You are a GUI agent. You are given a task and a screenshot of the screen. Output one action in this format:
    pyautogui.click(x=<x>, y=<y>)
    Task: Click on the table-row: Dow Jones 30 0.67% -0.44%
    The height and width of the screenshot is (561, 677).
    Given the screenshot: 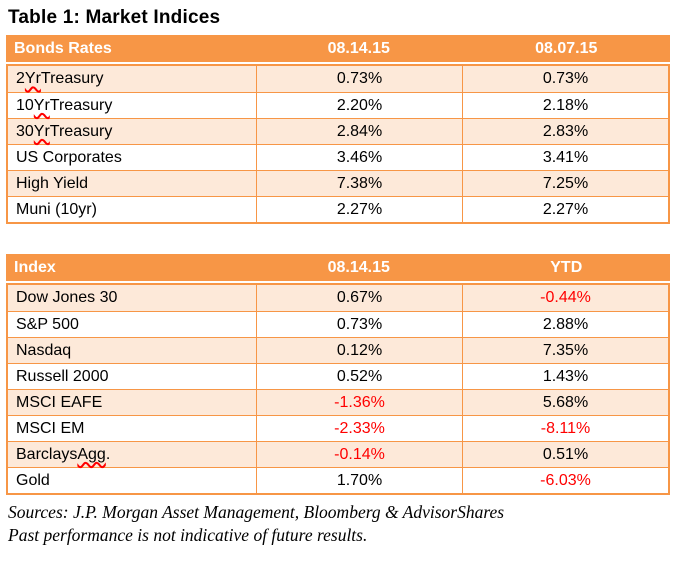 What is the action you would take?
    pyautogui.click(x=338, y=298)
    